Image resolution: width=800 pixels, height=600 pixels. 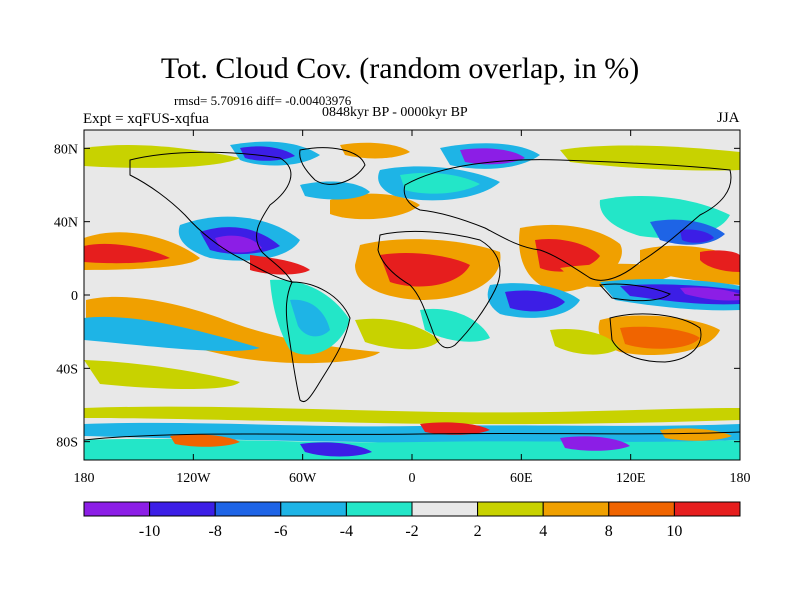 I want to click on colorbar, so click(x=412, y=509).